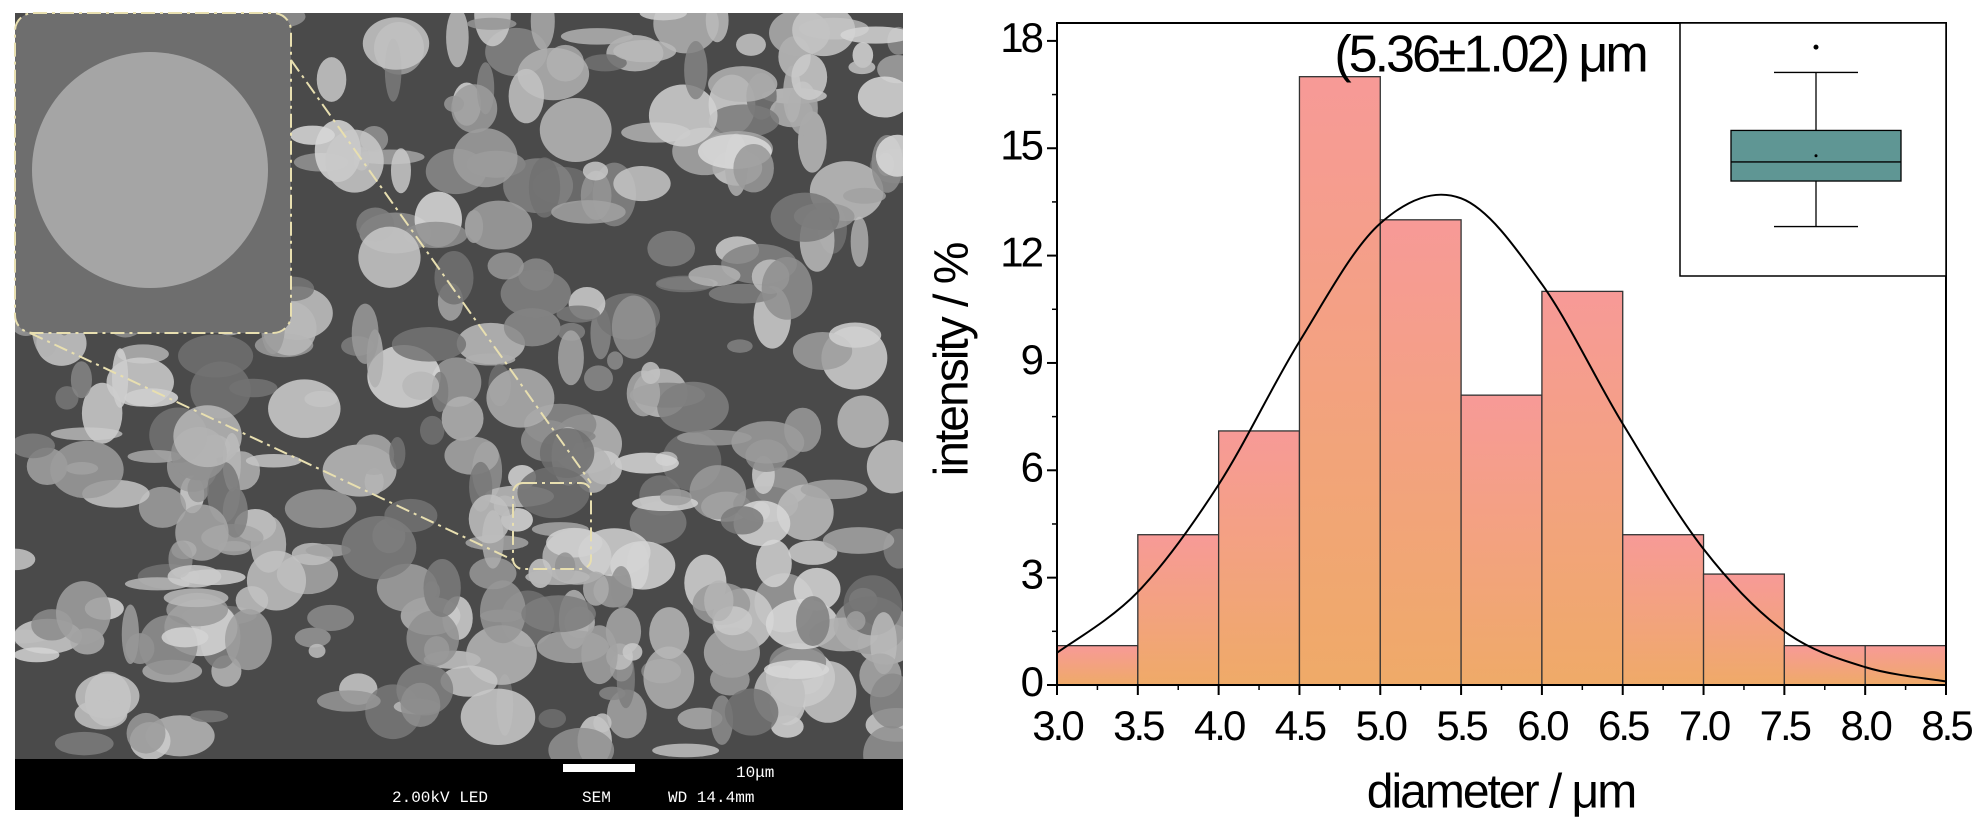 The image size is (1984, 827). What do you see at coordinates (1032, 574) in the screenshot?
I see `y-tick-label: 3` at bounding box center [1032, 574].